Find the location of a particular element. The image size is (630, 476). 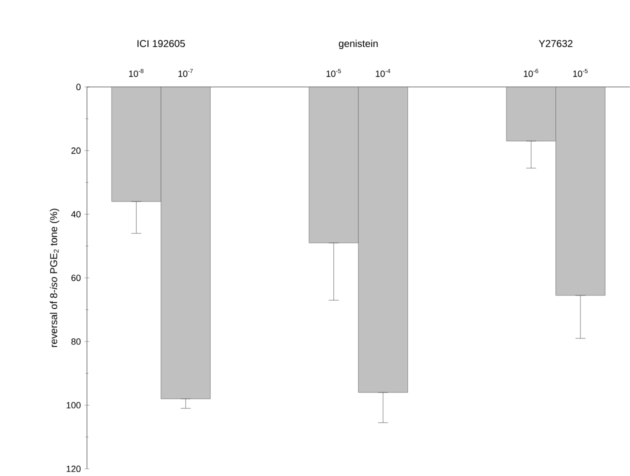

y-tick-label: 40 is located at coordinates (76, 214).